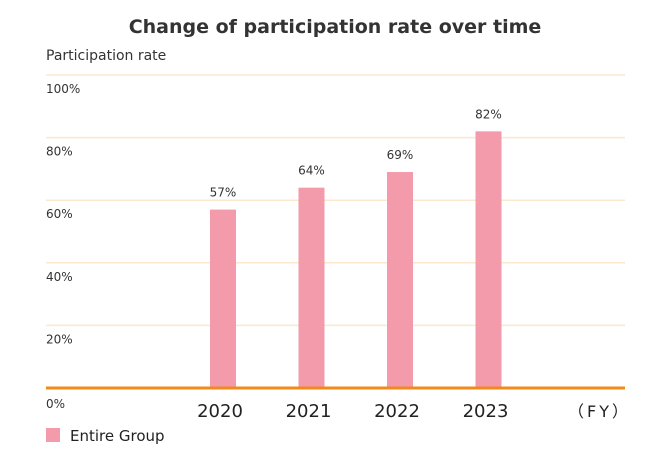  I want to click on x-tick-label: 2023, so click(486, 411).